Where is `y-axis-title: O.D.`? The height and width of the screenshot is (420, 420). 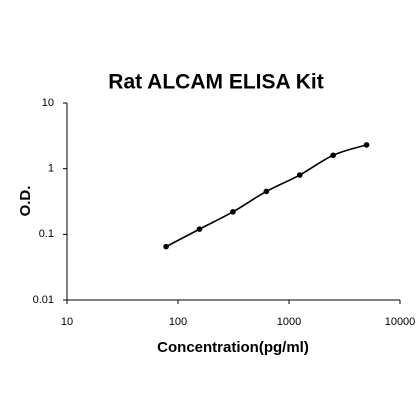 y-axis-title: O.D. is located at coordinates (25, 201).